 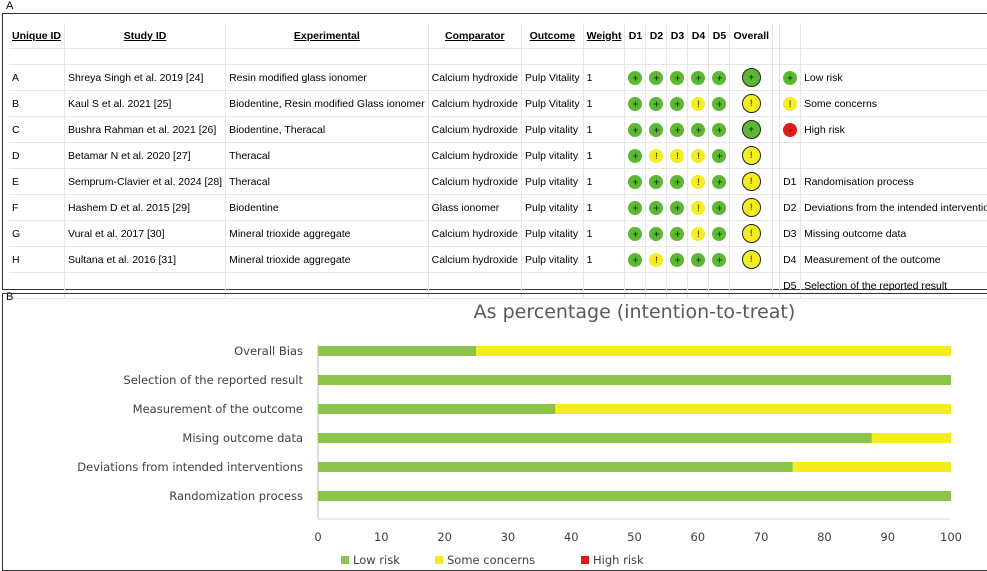 I want to click on cell-experimental: Biodentine, Theracal, so click(x=327, y=129).